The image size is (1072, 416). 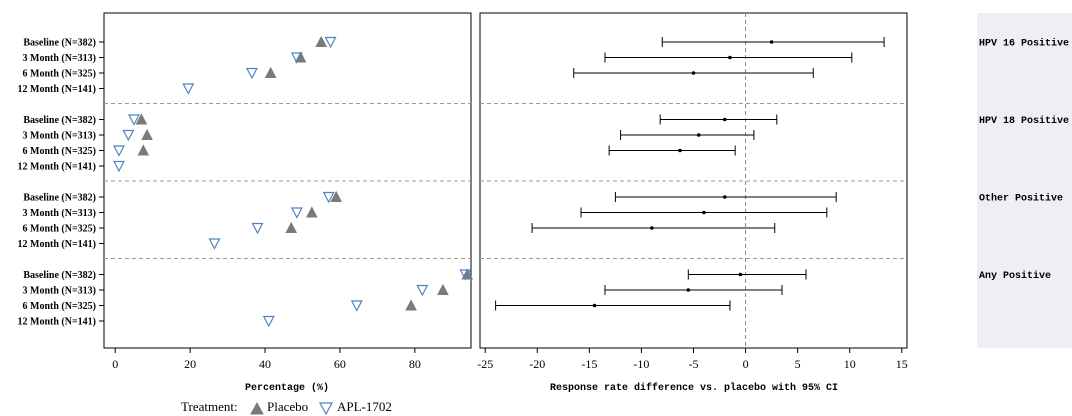 I want to click on x-tick-label: -20, so click(x=537, y=364).